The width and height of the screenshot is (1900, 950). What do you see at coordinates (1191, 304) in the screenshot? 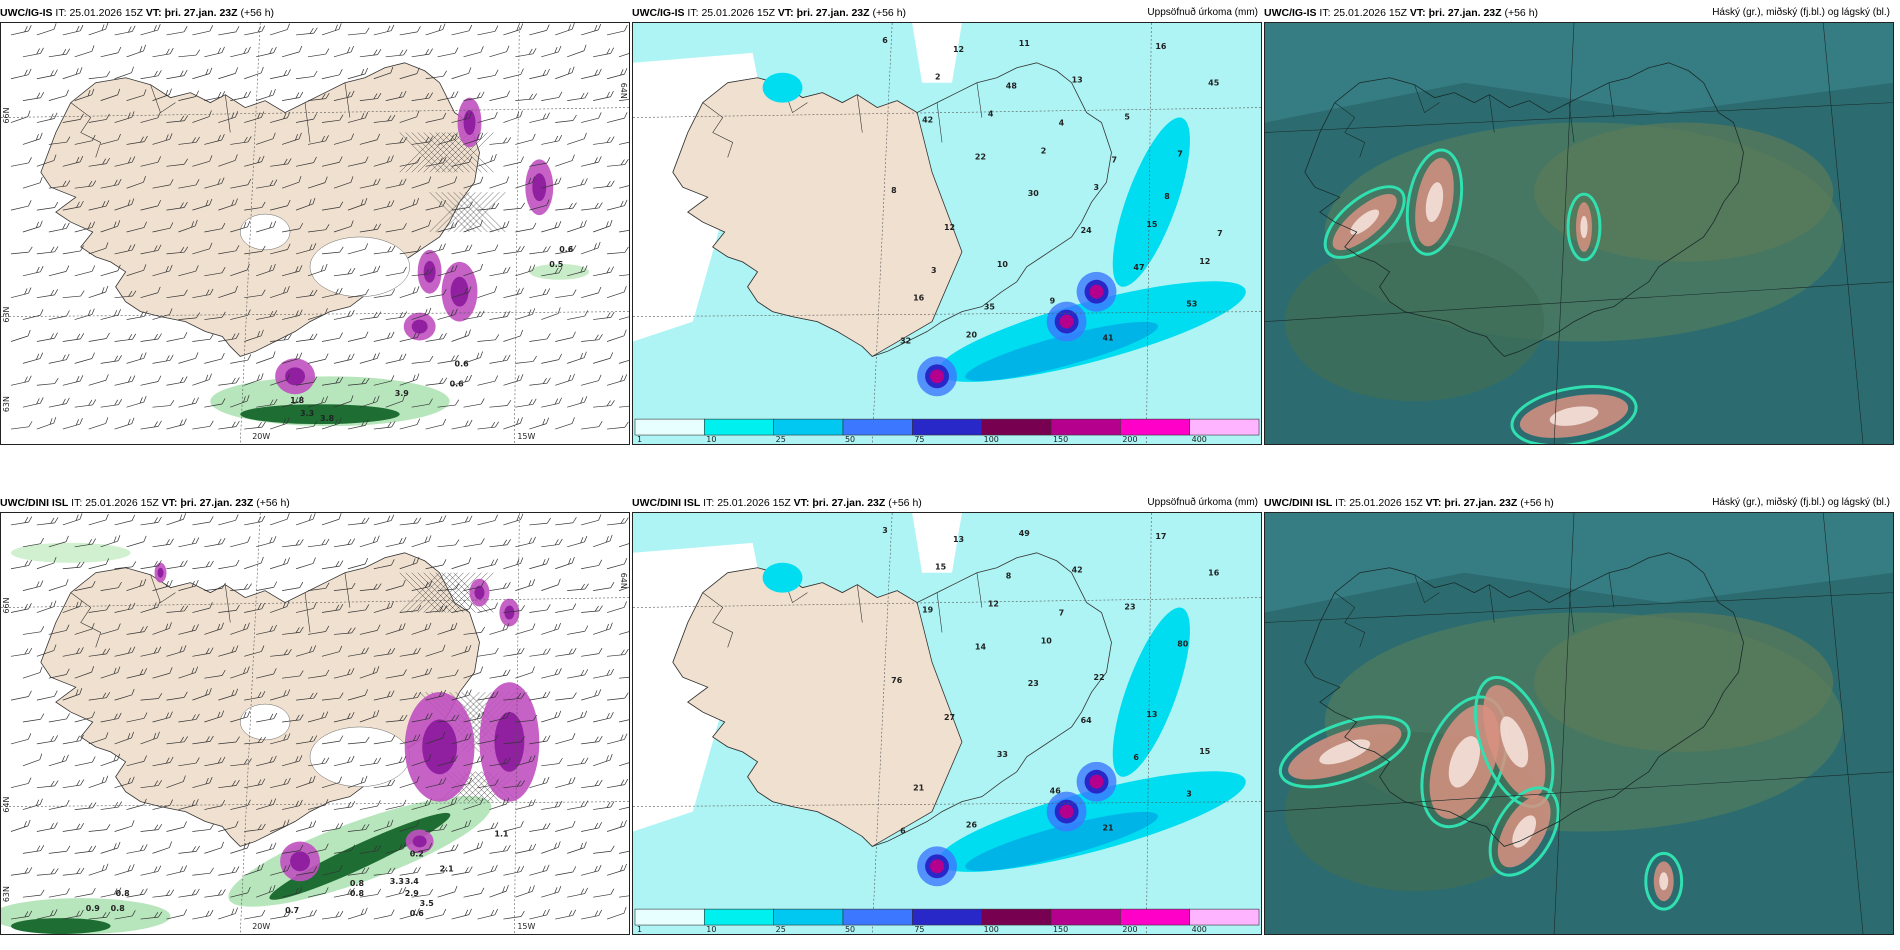
I see `precip-value-label: 53` at bounding box center [1191, 304].